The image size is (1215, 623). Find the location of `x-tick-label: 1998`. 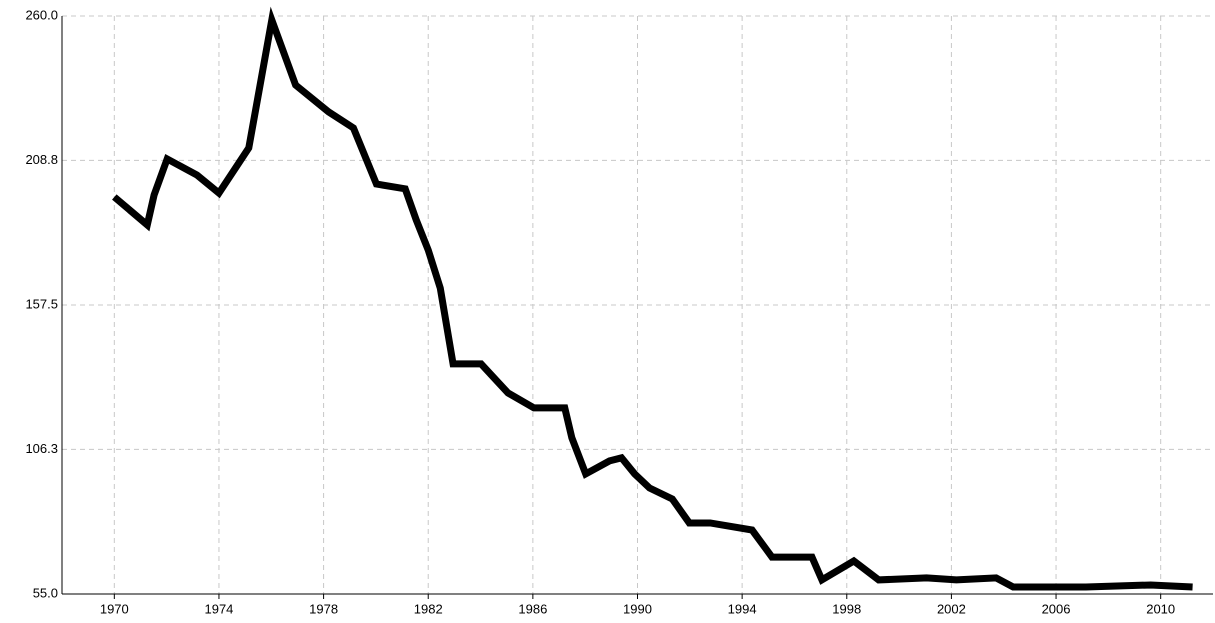

x-tick-label: 1998 is located at coordinates (846, 608).